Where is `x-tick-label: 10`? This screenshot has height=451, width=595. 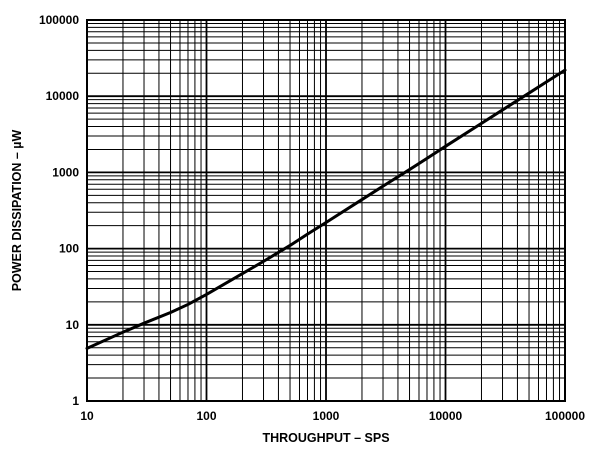
x-tick-label: 10 is located at coordinates (87, 416).